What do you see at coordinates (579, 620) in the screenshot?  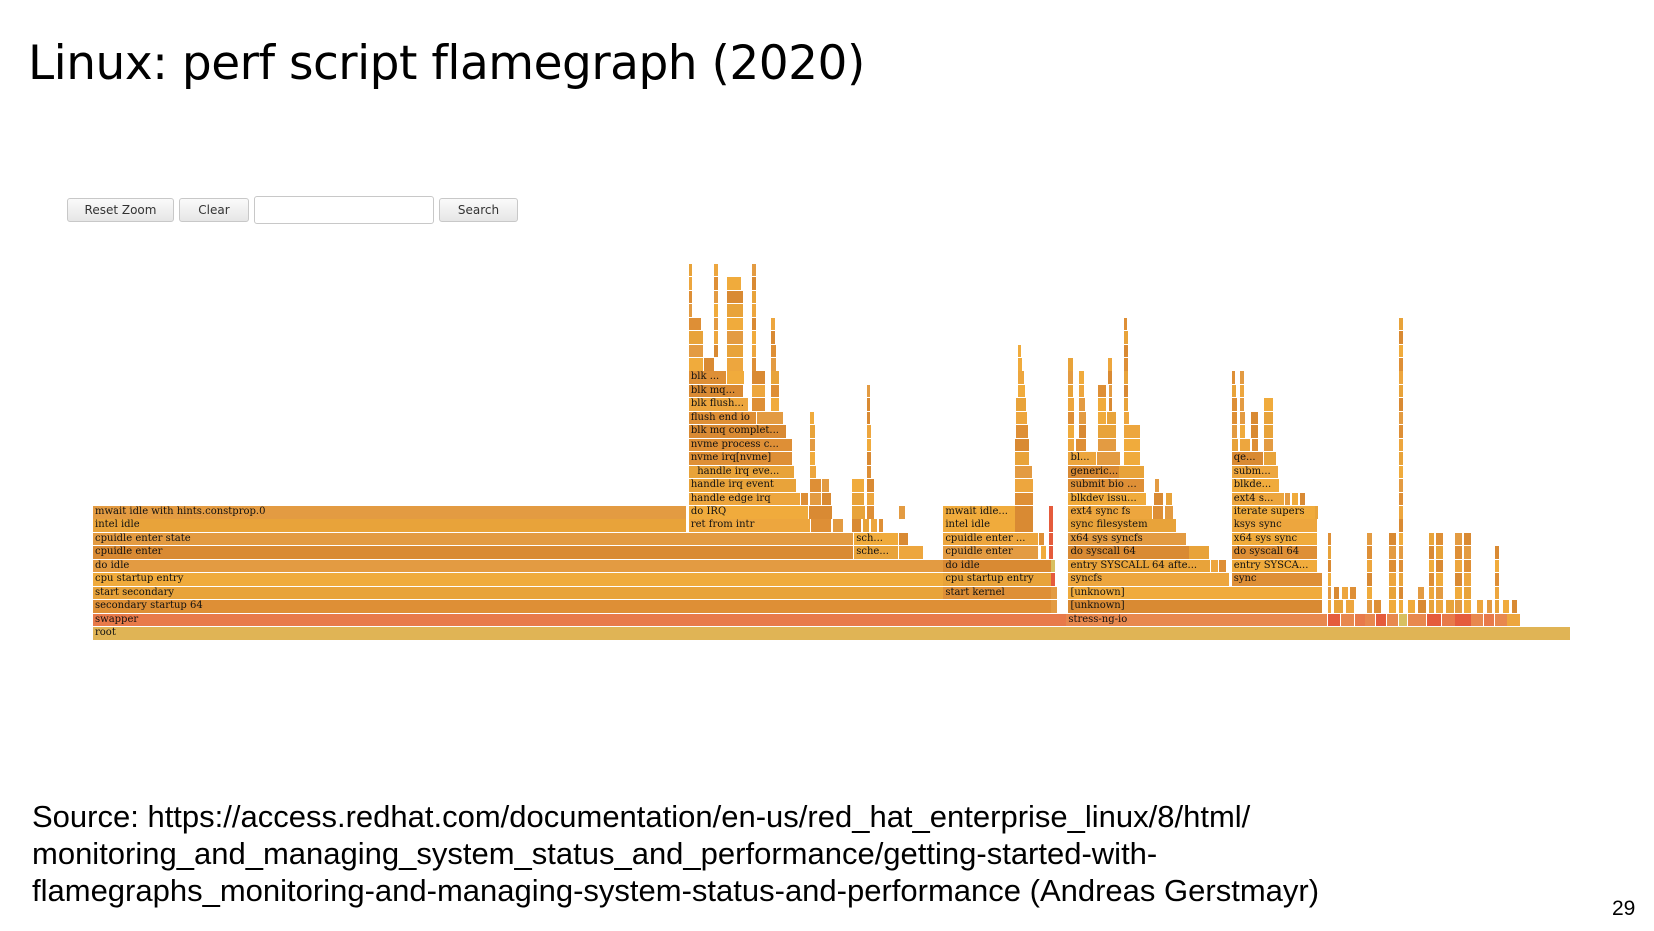 I see `flame-frame: swapper` at bounding box center [579, 620].